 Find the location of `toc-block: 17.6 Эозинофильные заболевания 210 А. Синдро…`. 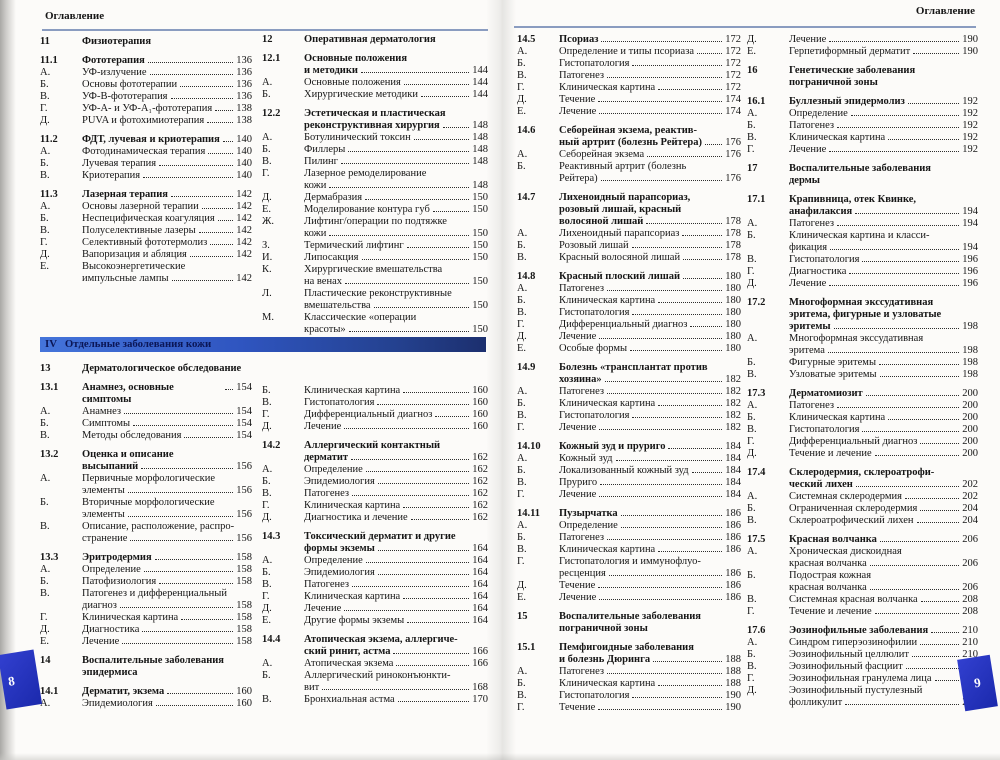

toc-block: 17.6 Эозинофильные заболевания 210 А. Синдро… is located at coordinates (862, 667).